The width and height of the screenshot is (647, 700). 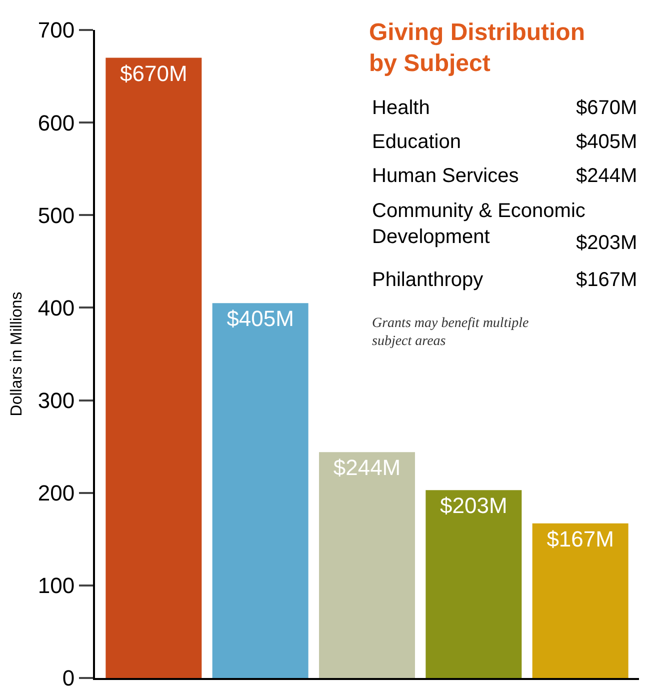 I want to click on y-tick-label: 0, so click(x=68, y=678).